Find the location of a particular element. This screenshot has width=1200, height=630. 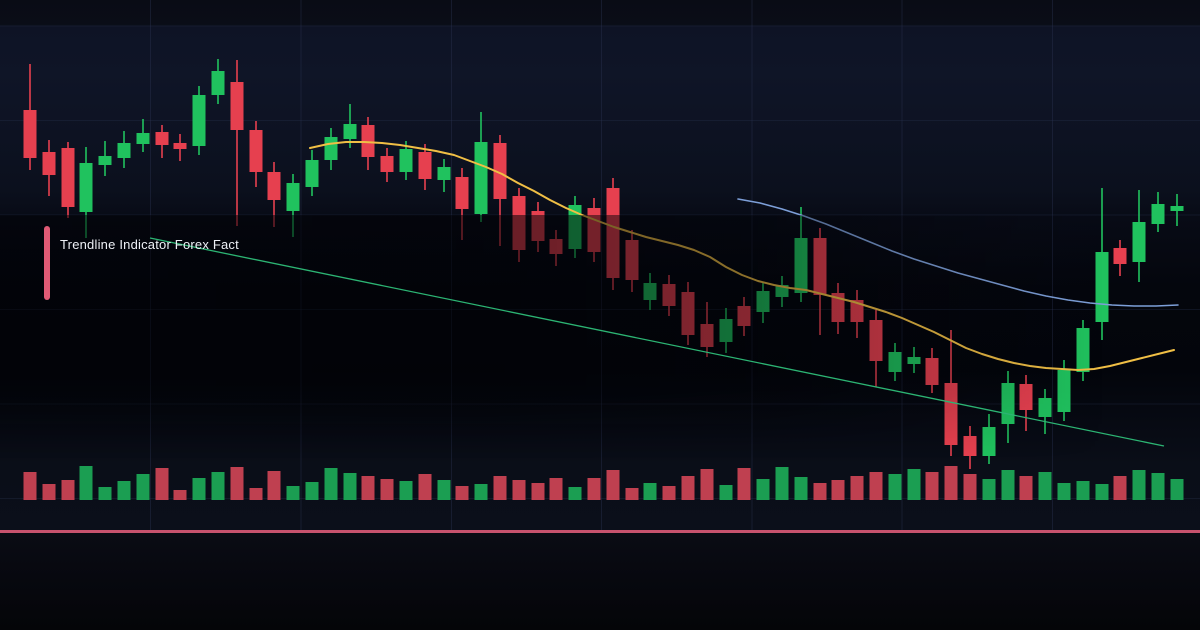

divider-line is located at coordinates (600, 531).